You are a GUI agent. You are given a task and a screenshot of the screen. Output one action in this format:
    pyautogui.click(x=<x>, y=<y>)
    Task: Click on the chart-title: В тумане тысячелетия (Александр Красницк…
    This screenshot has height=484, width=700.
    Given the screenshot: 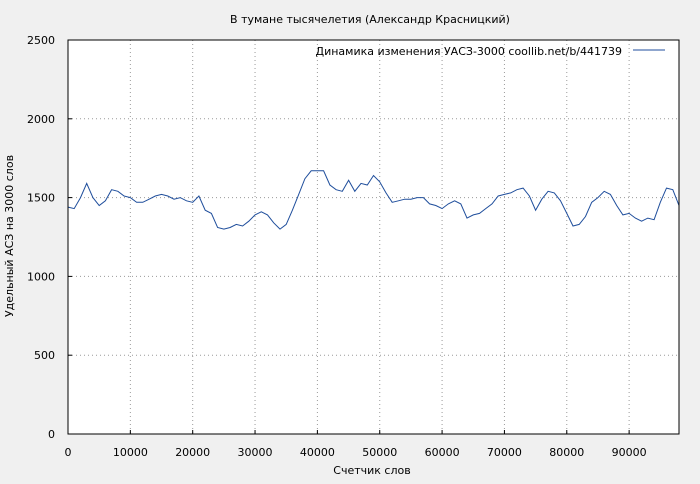 What is the action you would take?
    pyautogui.click(x=370, y=19)
    